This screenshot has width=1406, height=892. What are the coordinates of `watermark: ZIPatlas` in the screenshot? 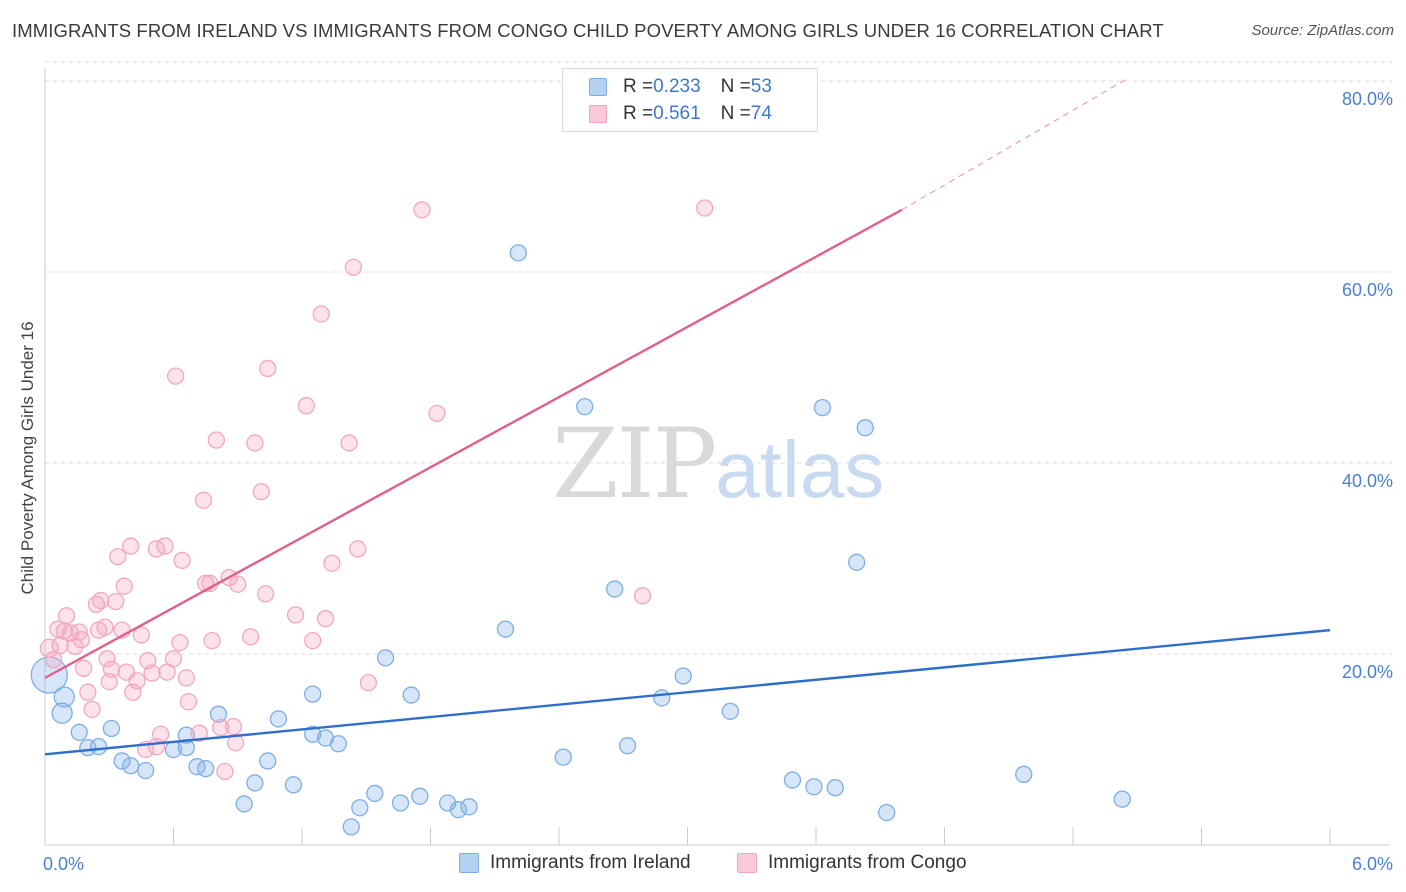 It's located at (718, 464).